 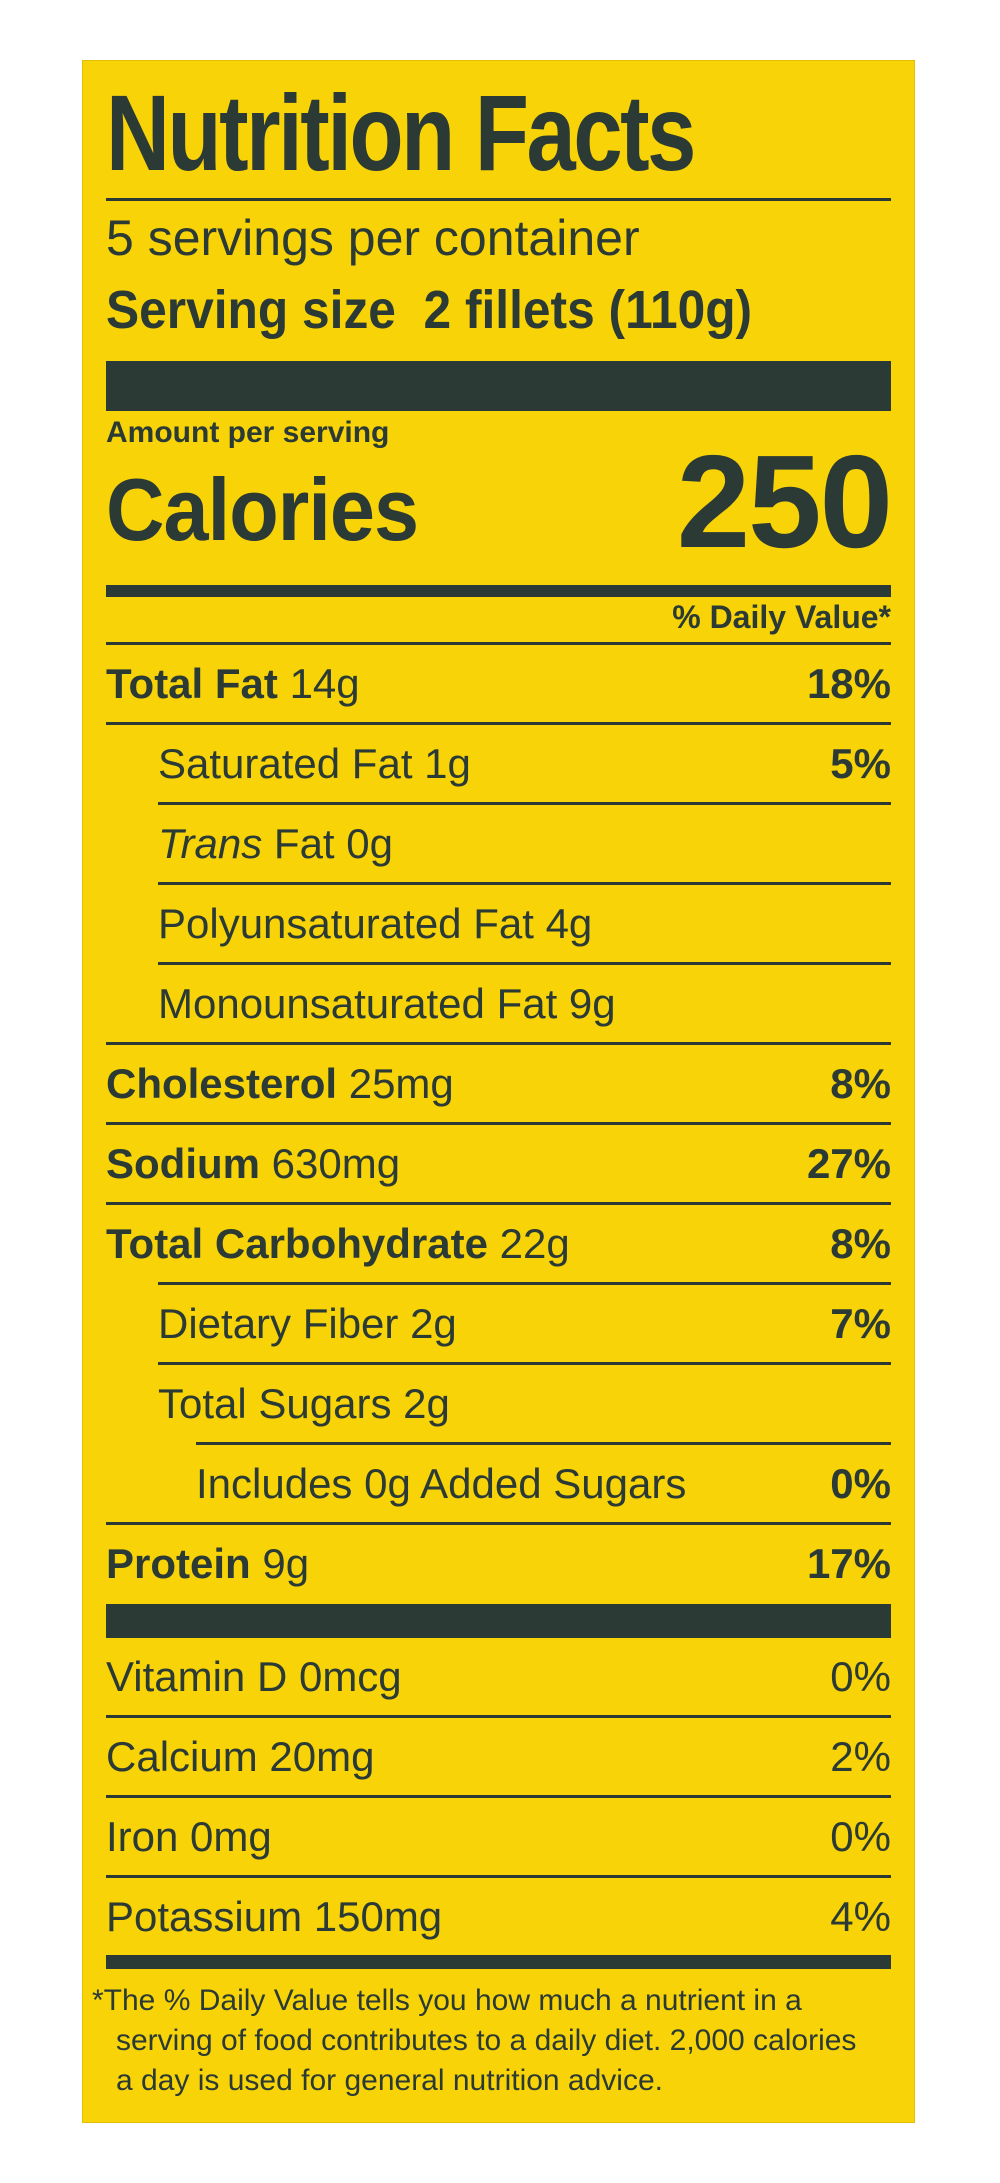 I want to click on calories-value: 250, so click(x=784, y=501).